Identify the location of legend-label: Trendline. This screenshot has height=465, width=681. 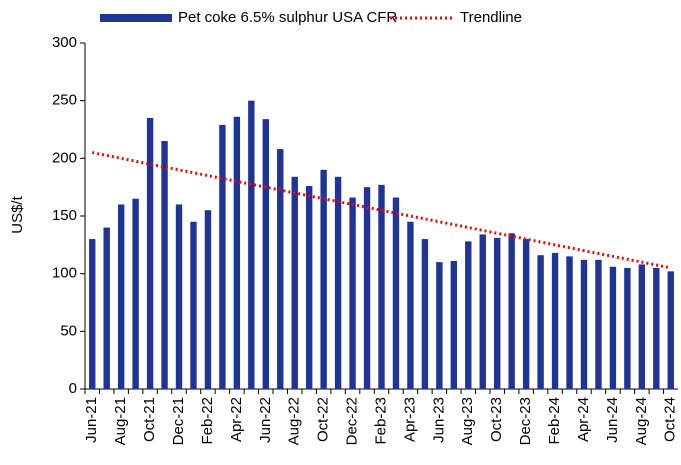
(491, 17).